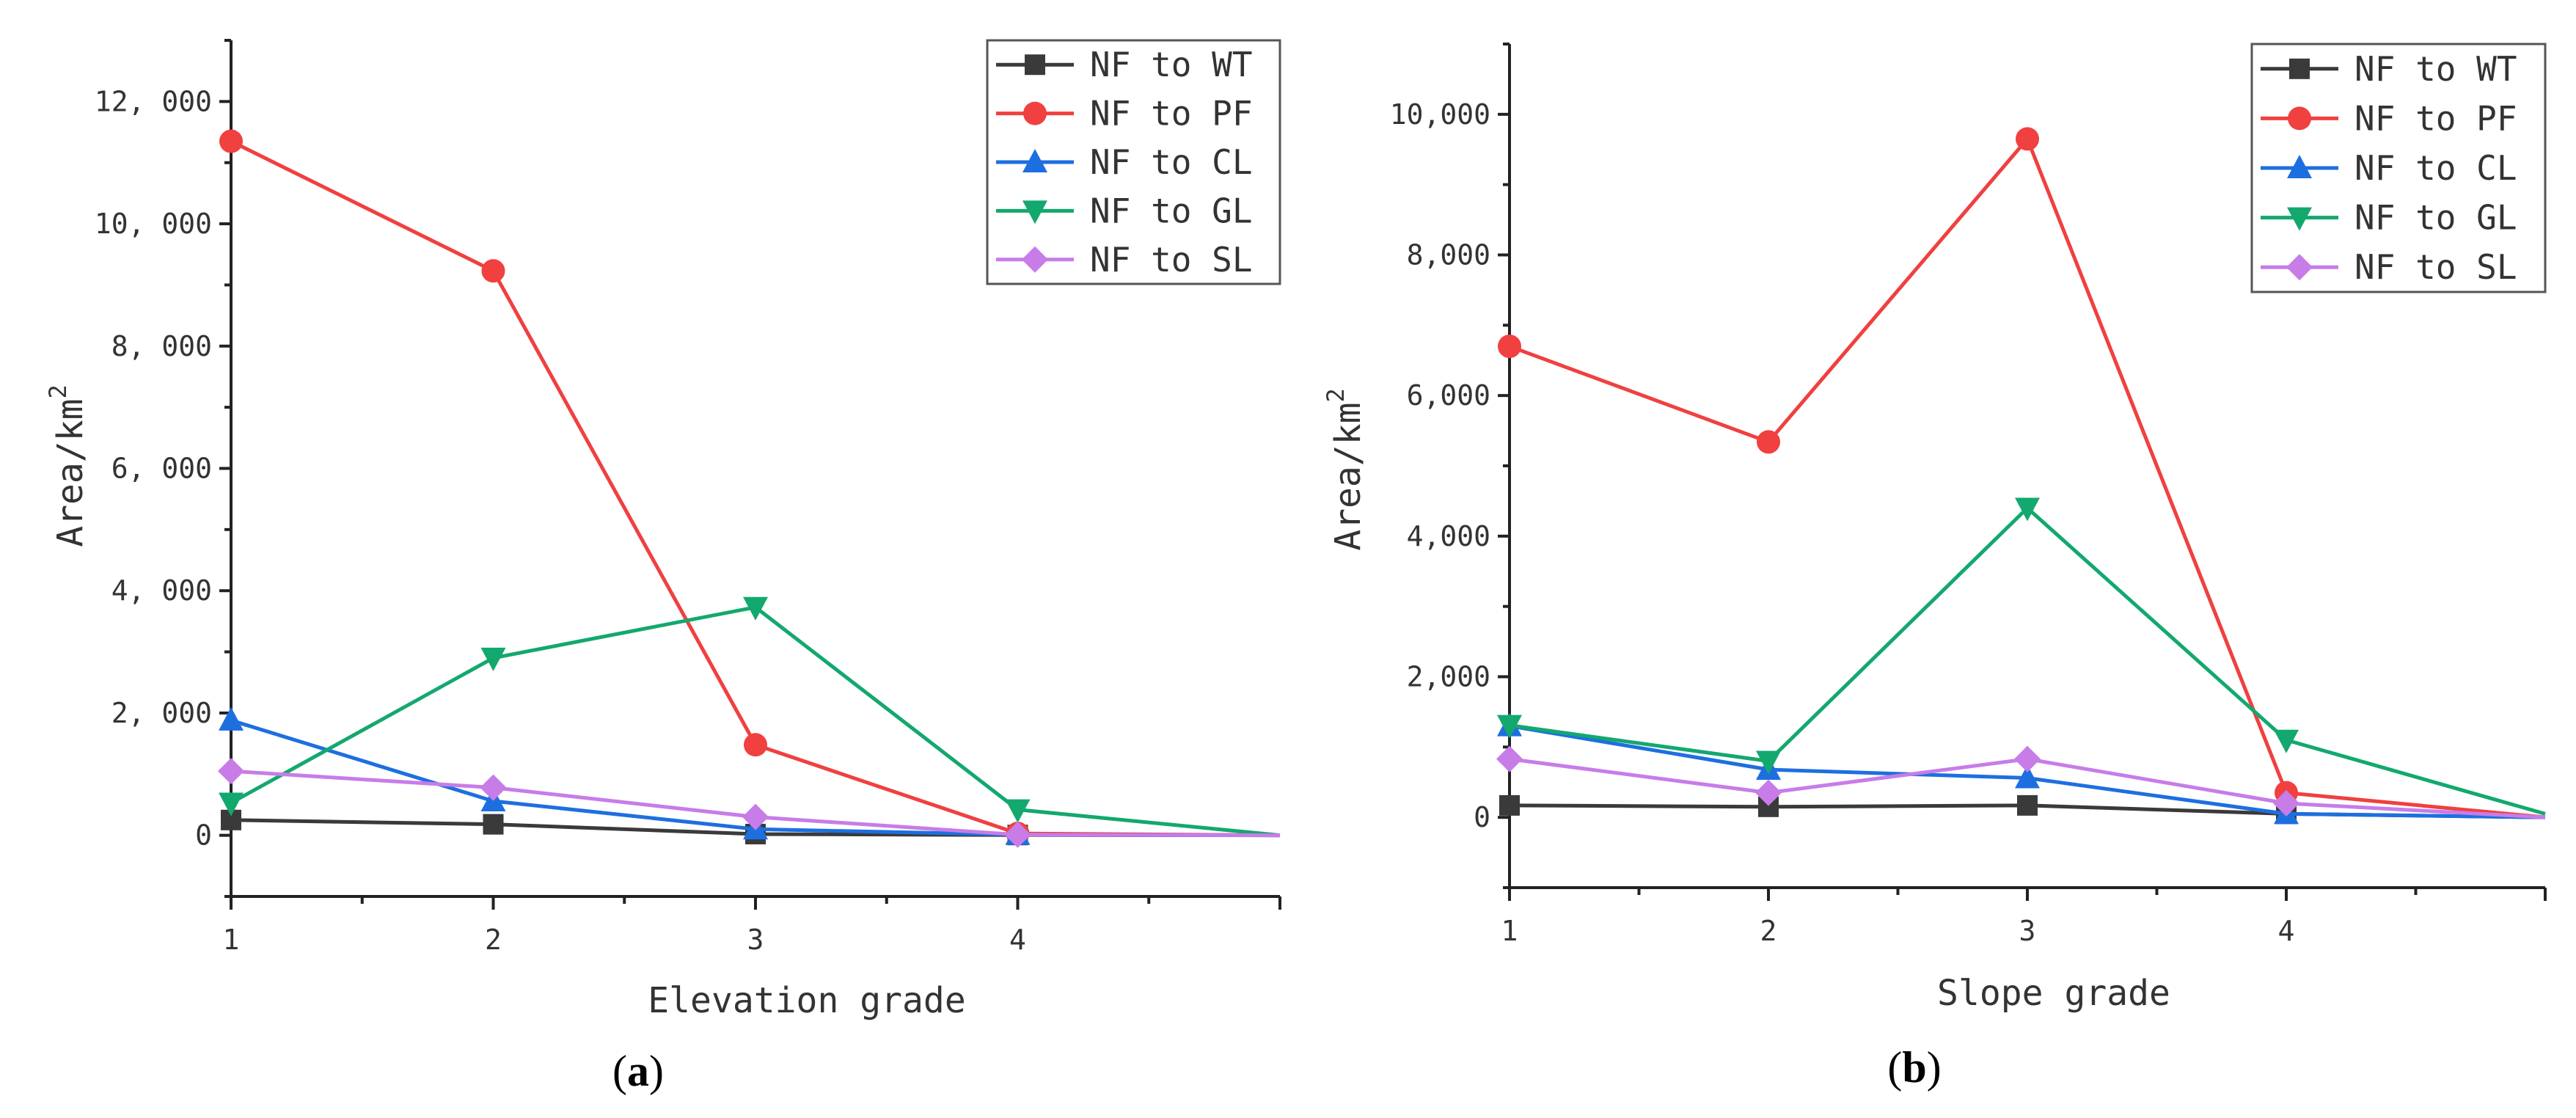  Describe the element at coordinates (1448, 255) in the screenshot. I see `y-tick-label: 8,000` at that location.